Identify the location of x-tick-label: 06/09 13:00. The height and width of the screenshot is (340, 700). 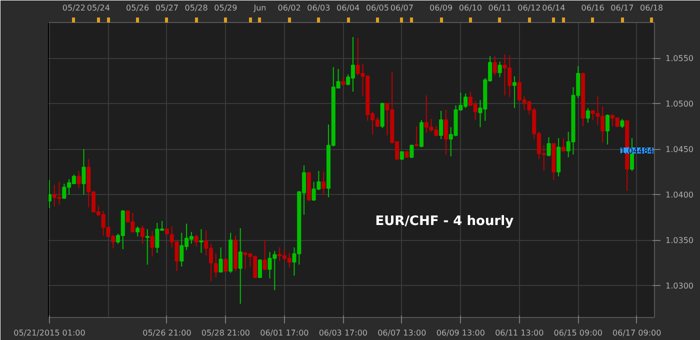
(460, 333).